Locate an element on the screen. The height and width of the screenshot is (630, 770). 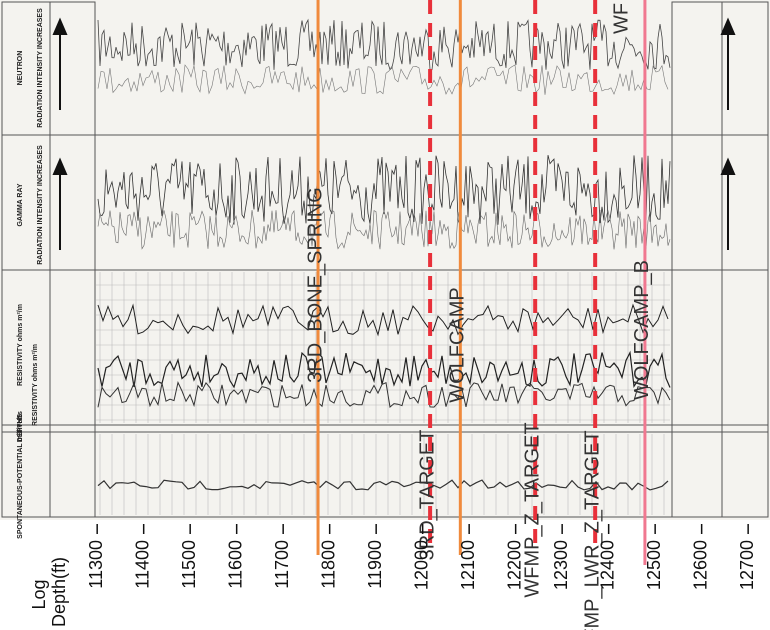
log-header: SPONTANEOUS-POTENTIAL millivolts is located at coordinates (20, 475).